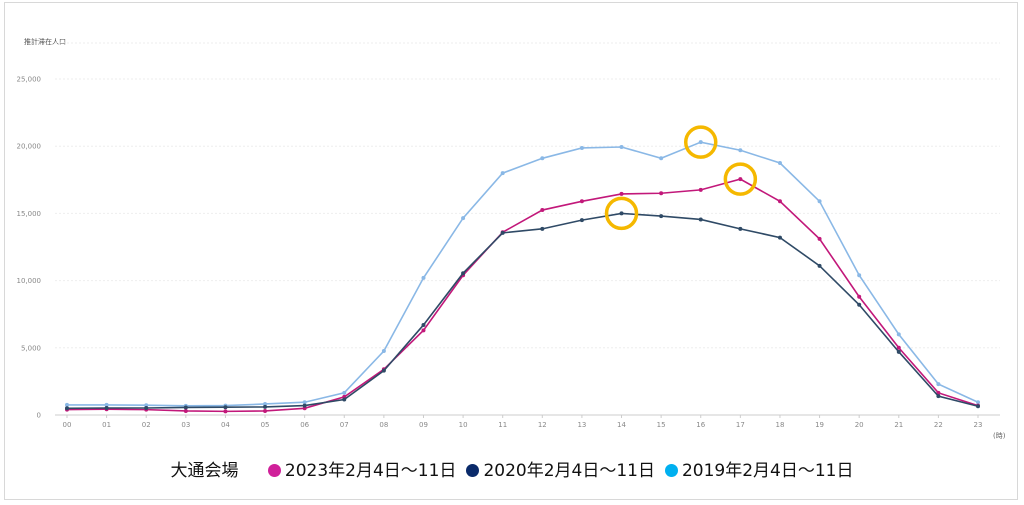  I want to click on y-tick-label: 5,000, so click(31, 348).